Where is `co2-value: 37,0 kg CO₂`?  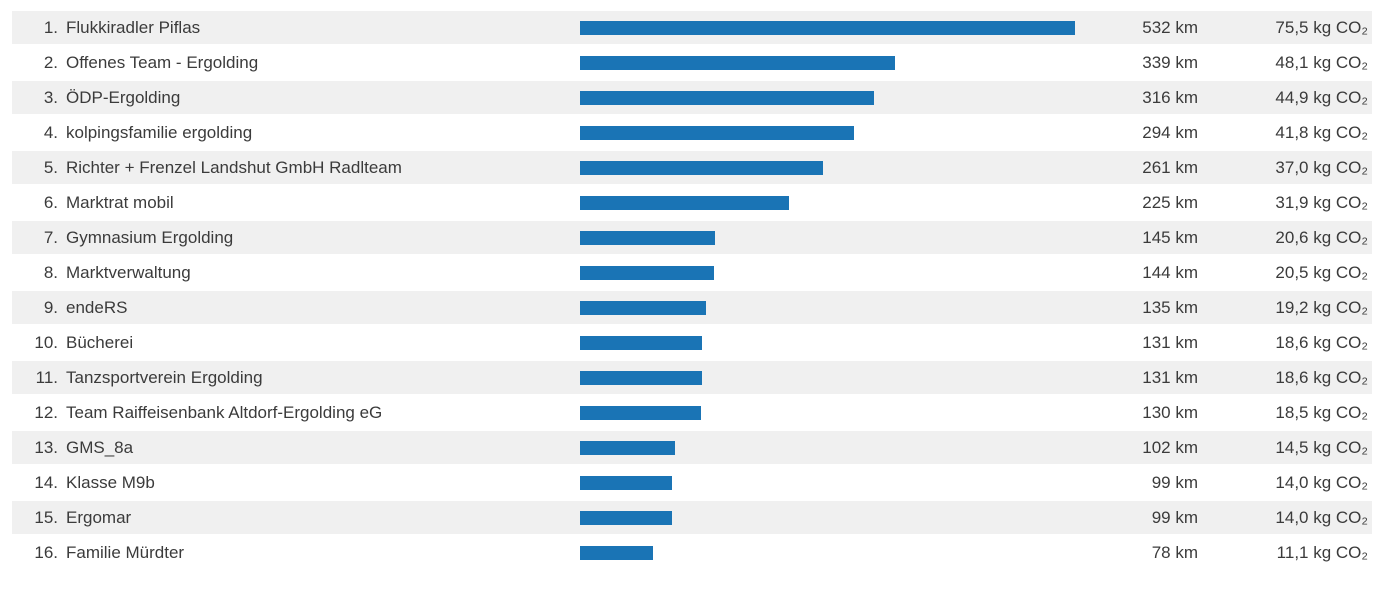 co2-value: 37,0 kg CO₂ is located at coordinates (1321, 167).